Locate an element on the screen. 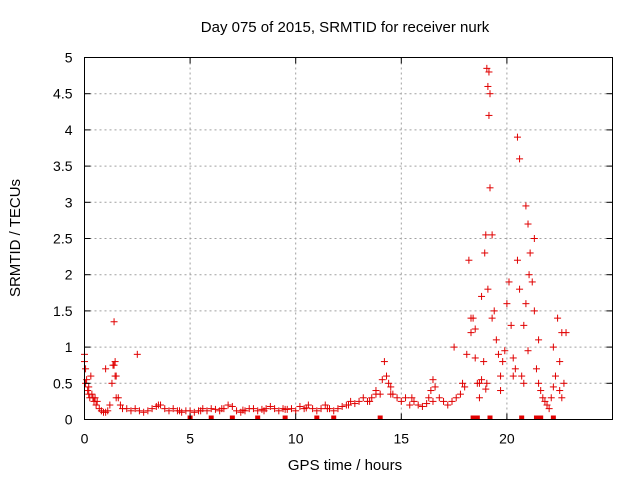 The height and width of the screenshot is (480, 640). x-tick-label: 20 is located at coordinates (507, 439).